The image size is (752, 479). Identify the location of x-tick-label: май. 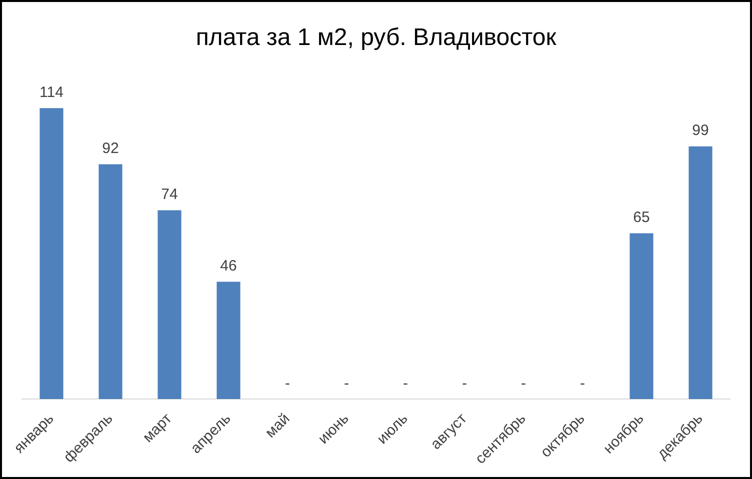
(278, 426).